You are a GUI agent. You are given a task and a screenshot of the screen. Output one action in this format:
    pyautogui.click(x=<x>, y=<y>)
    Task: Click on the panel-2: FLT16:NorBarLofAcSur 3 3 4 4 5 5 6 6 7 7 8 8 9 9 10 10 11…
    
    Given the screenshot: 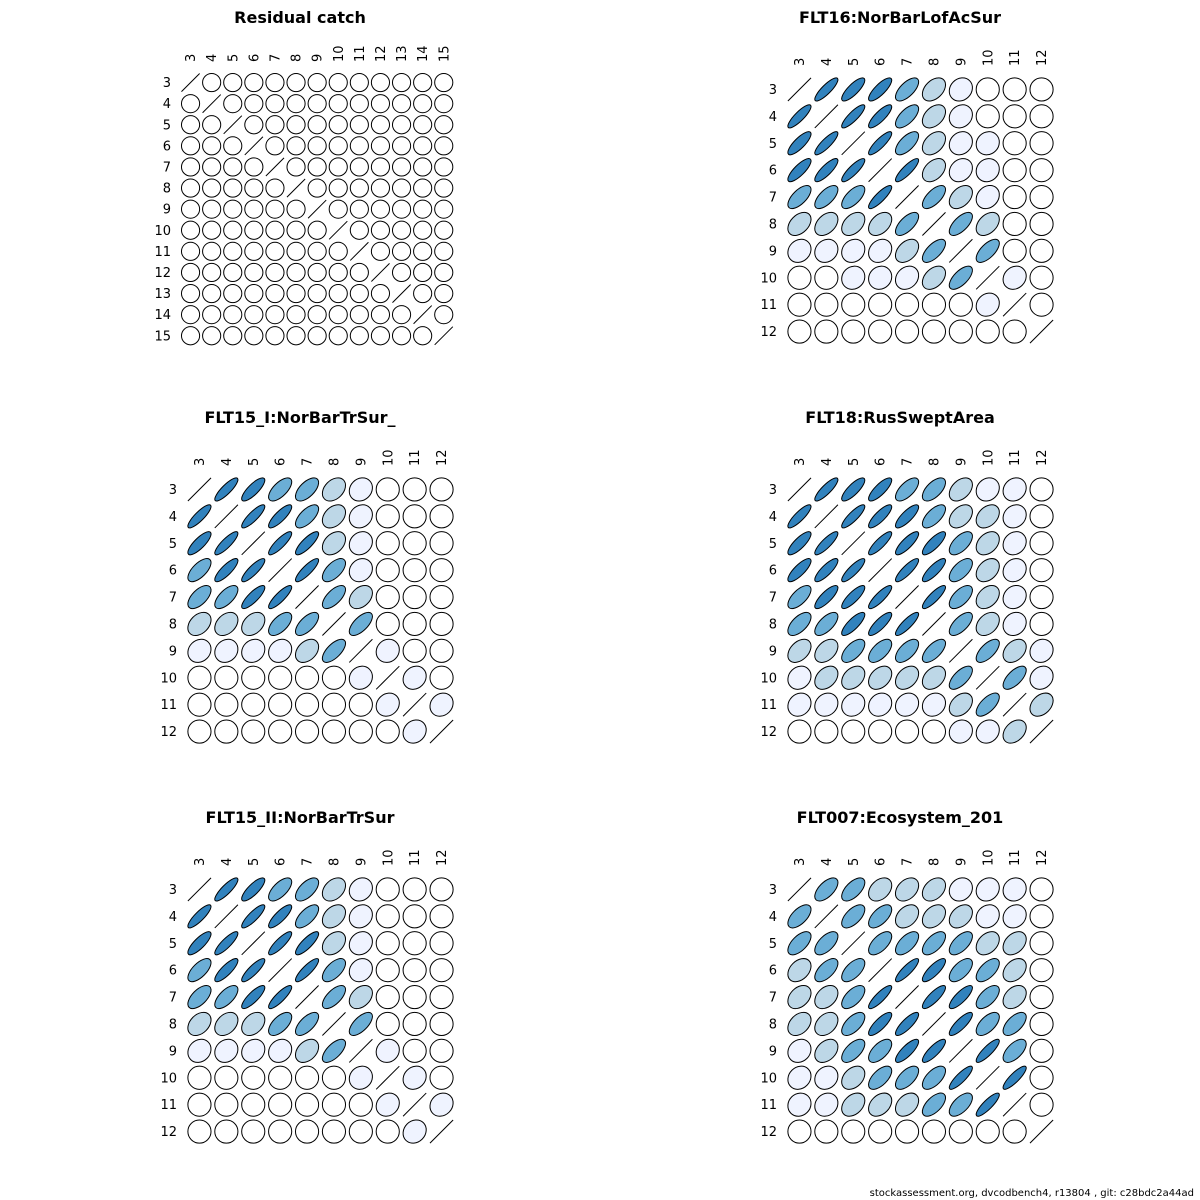 What is the action you would take?
    pyautogui.click(x=907, y=176)
    